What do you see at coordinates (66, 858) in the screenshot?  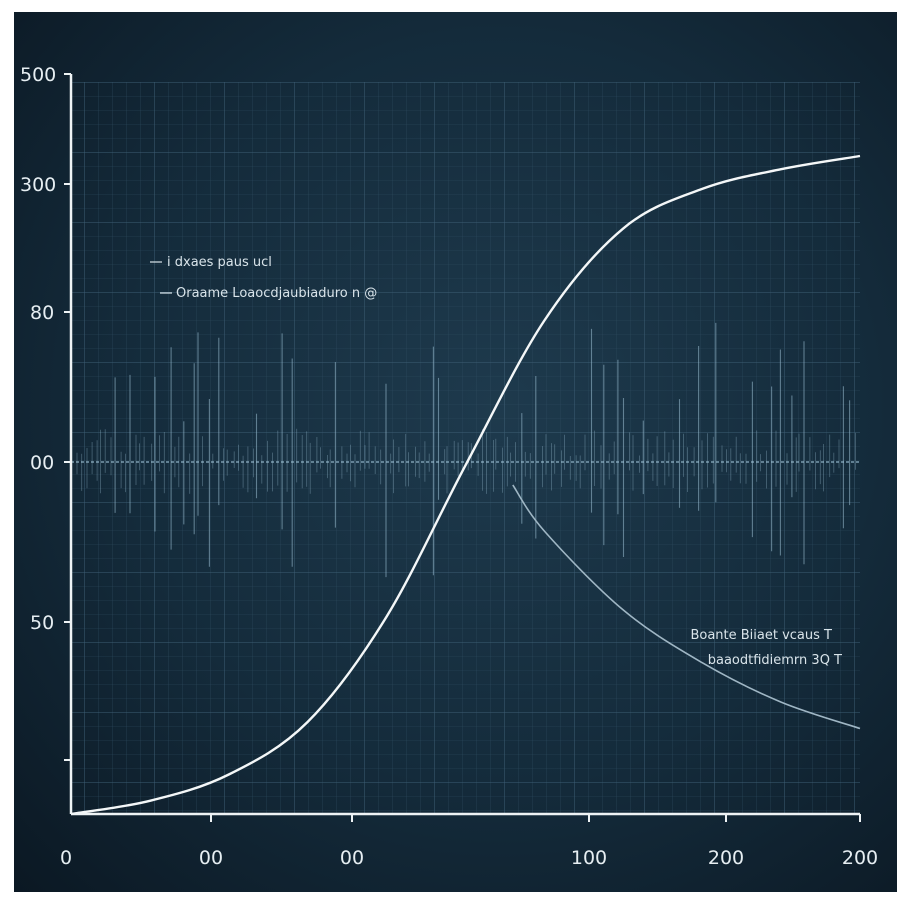 I see `x-tick-label: 0` at bounding box center [66, 858].